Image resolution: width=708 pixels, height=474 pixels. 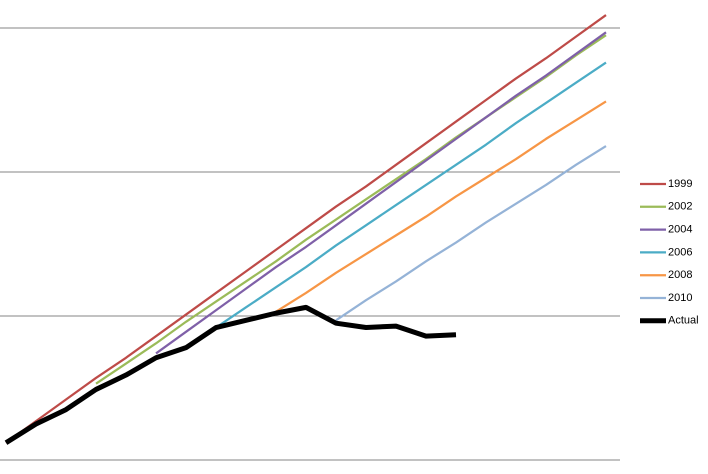 What do you see at coordinates (680, 230) in the screenshot?
I see `legend-label: 2004` at bounding box center [680, 230].